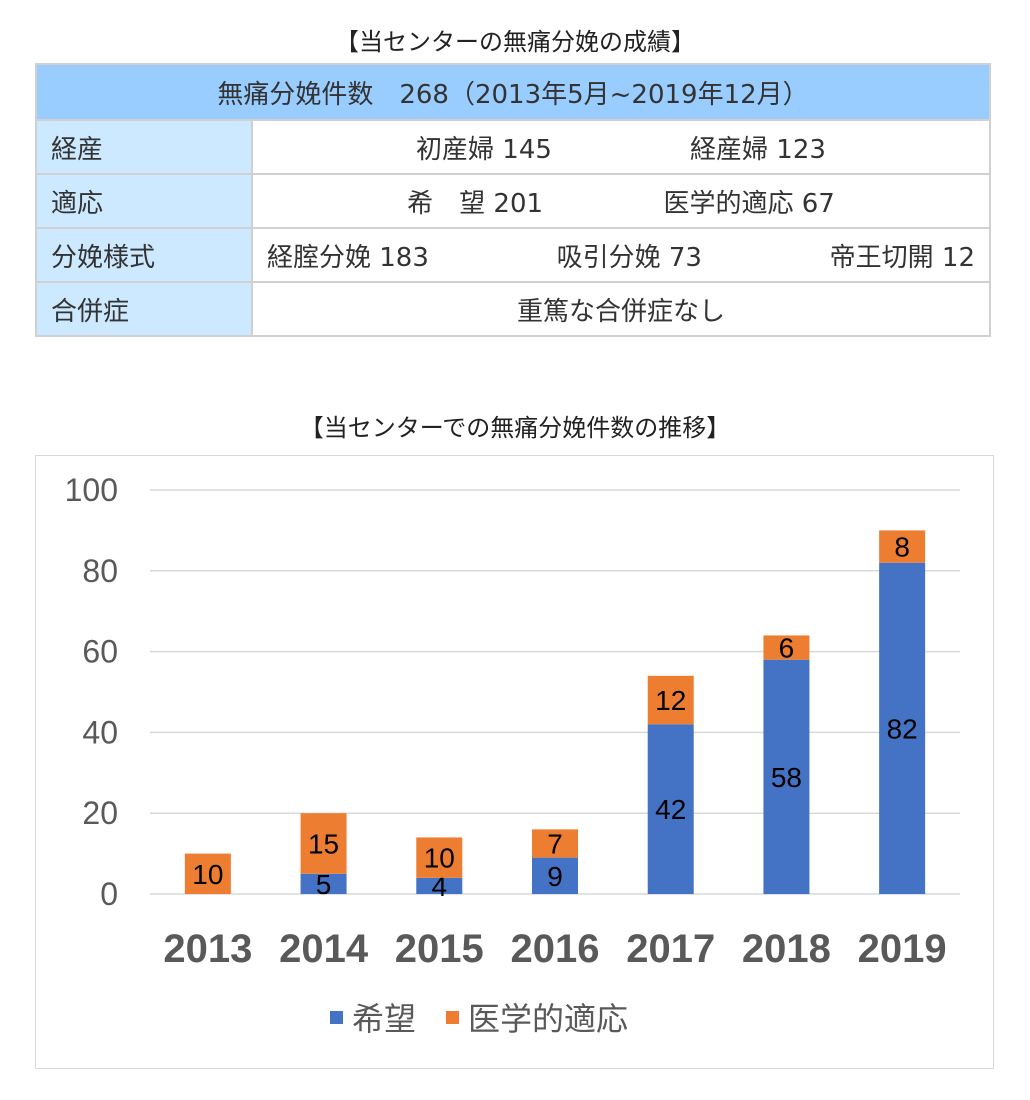 This screenshot has width=1030, height=1100. What do you see at coordinates (749, 203) in the screenshot?
I see `cell: 医学的適応 67` at bounding box center [749, 203].